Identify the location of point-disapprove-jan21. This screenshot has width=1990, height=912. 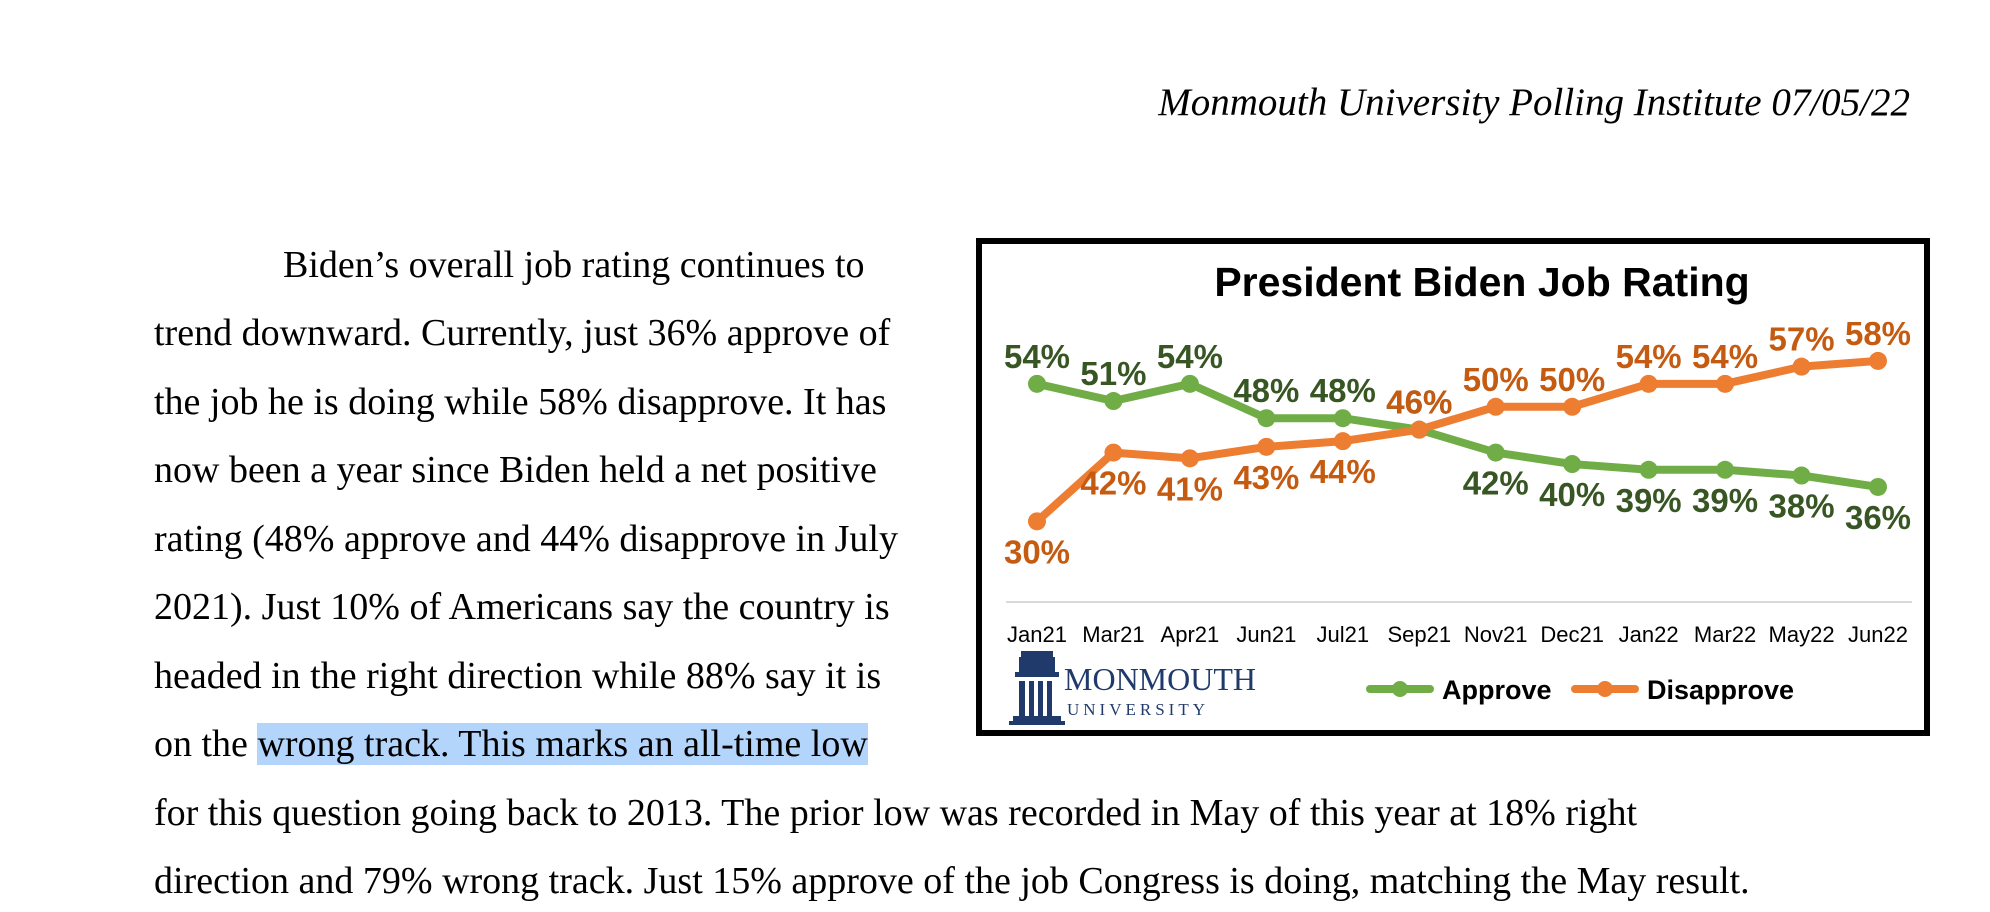
(1037, 521).